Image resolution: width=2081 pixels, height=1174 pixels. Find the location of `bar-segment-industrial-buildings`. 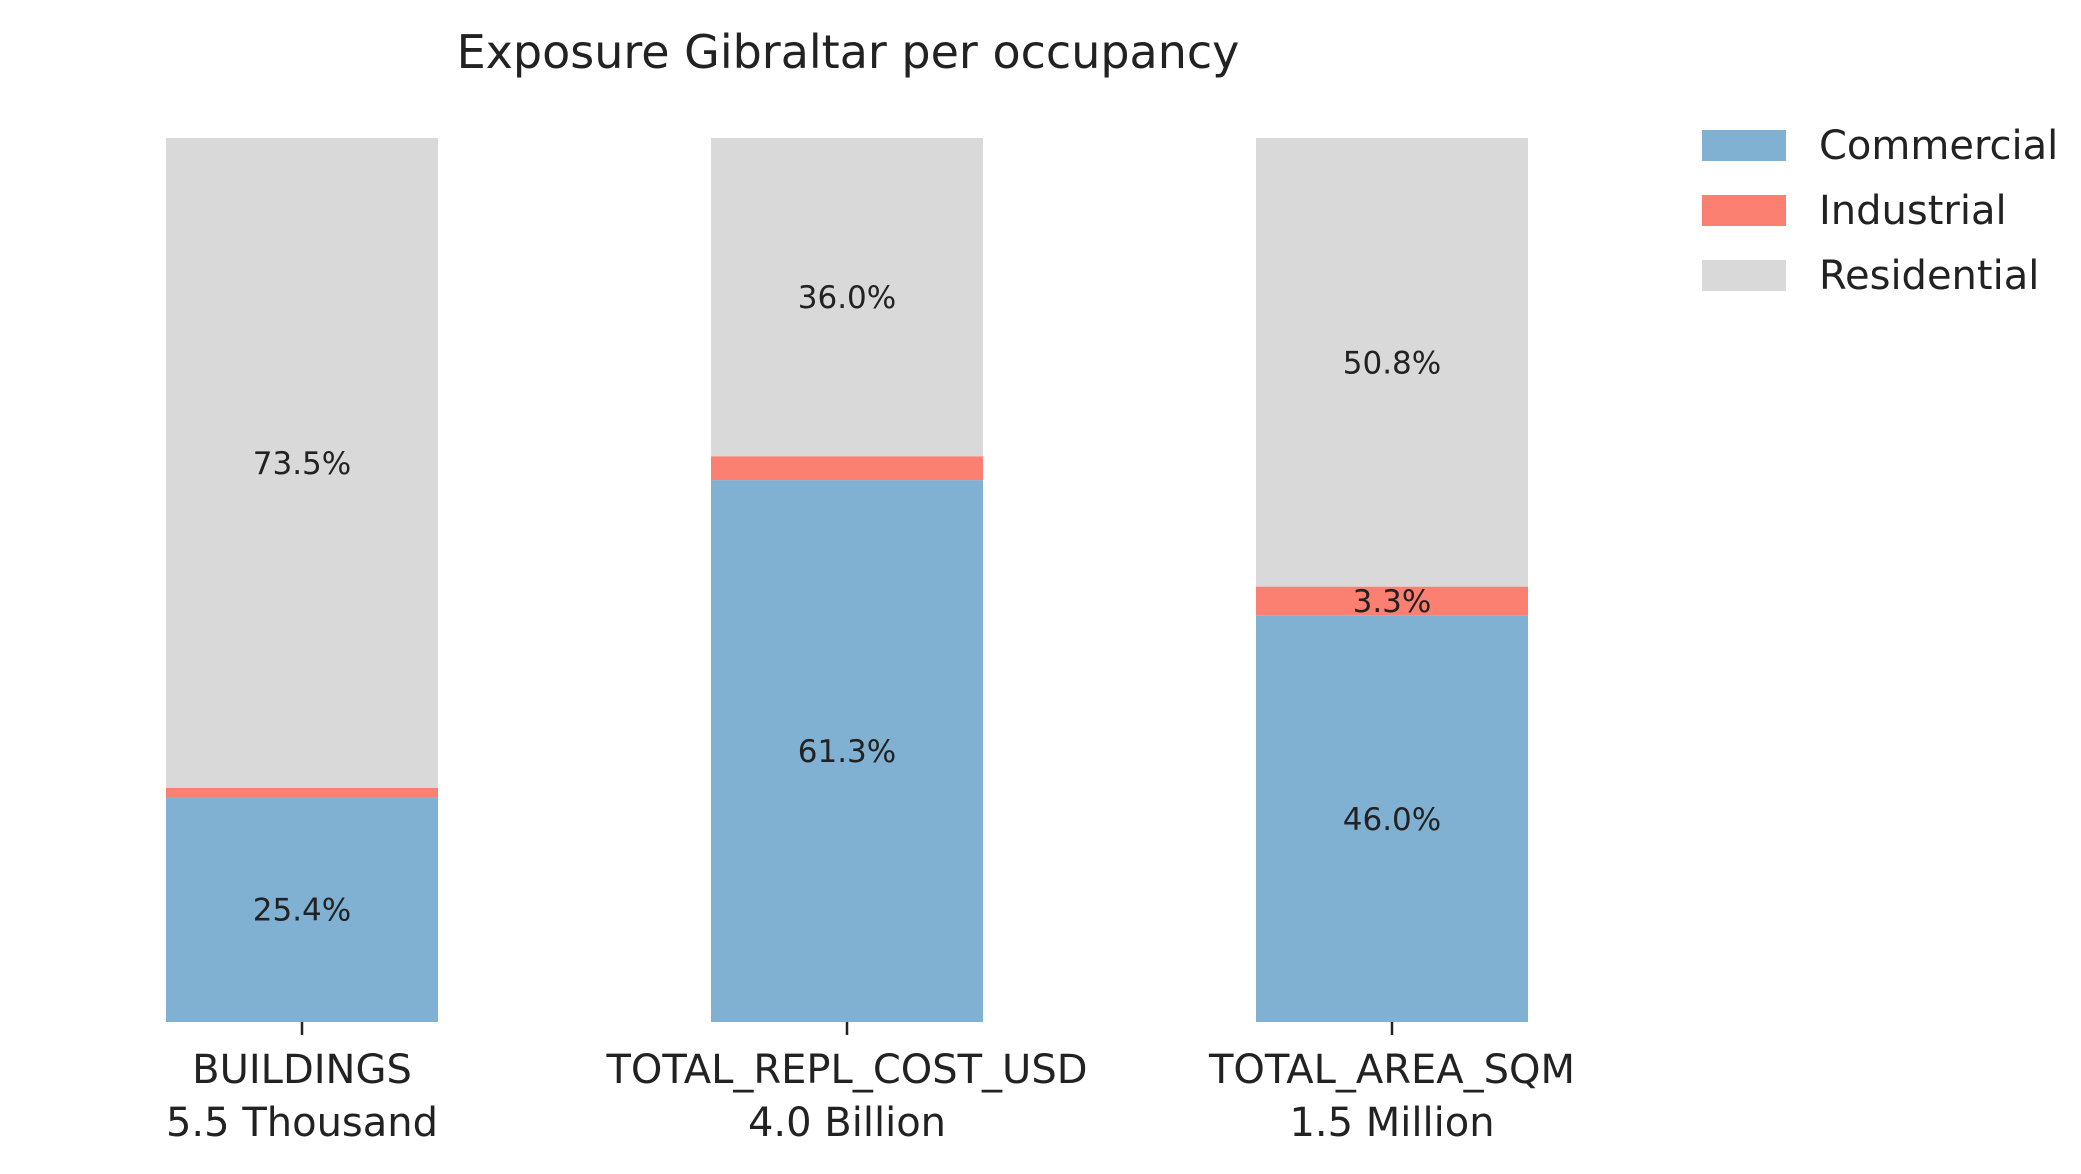

bar-segment-industrial-buildings is located at coordinates (302, 792).